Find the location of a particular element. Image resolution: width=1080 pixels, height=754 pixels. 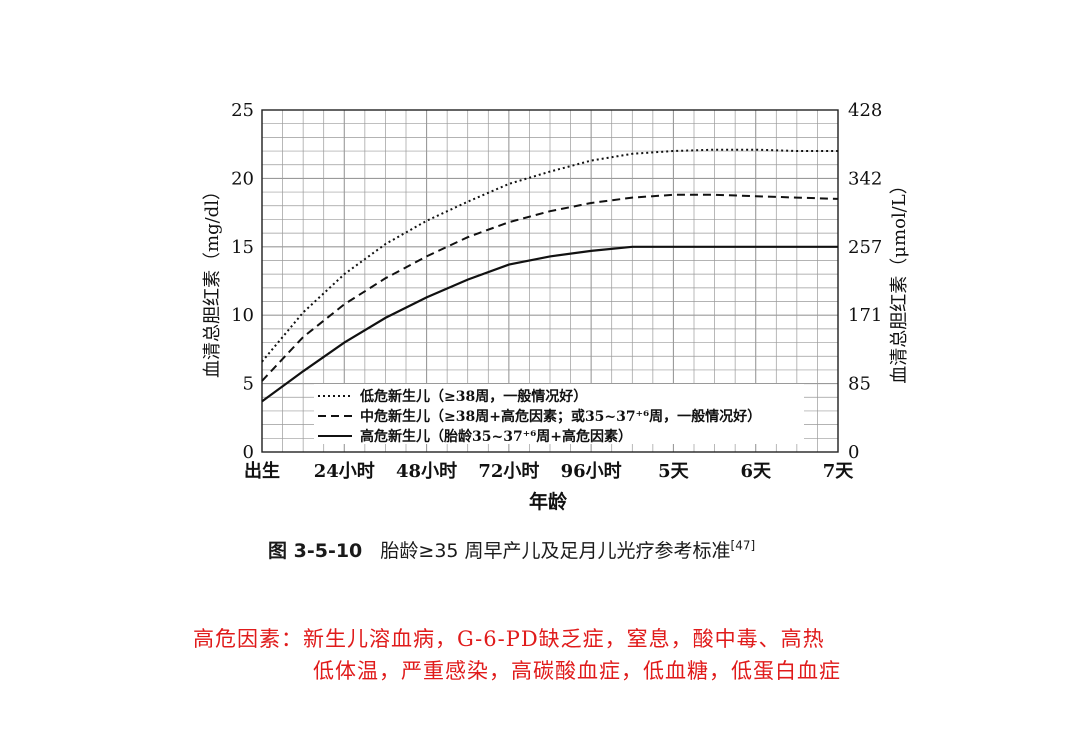

risk-factors-note-line1: 高危因素：新生儿溶血病，G-6-PD缺乏症，窒息，酸中毒、高热 is located at coordinates (509, 639).